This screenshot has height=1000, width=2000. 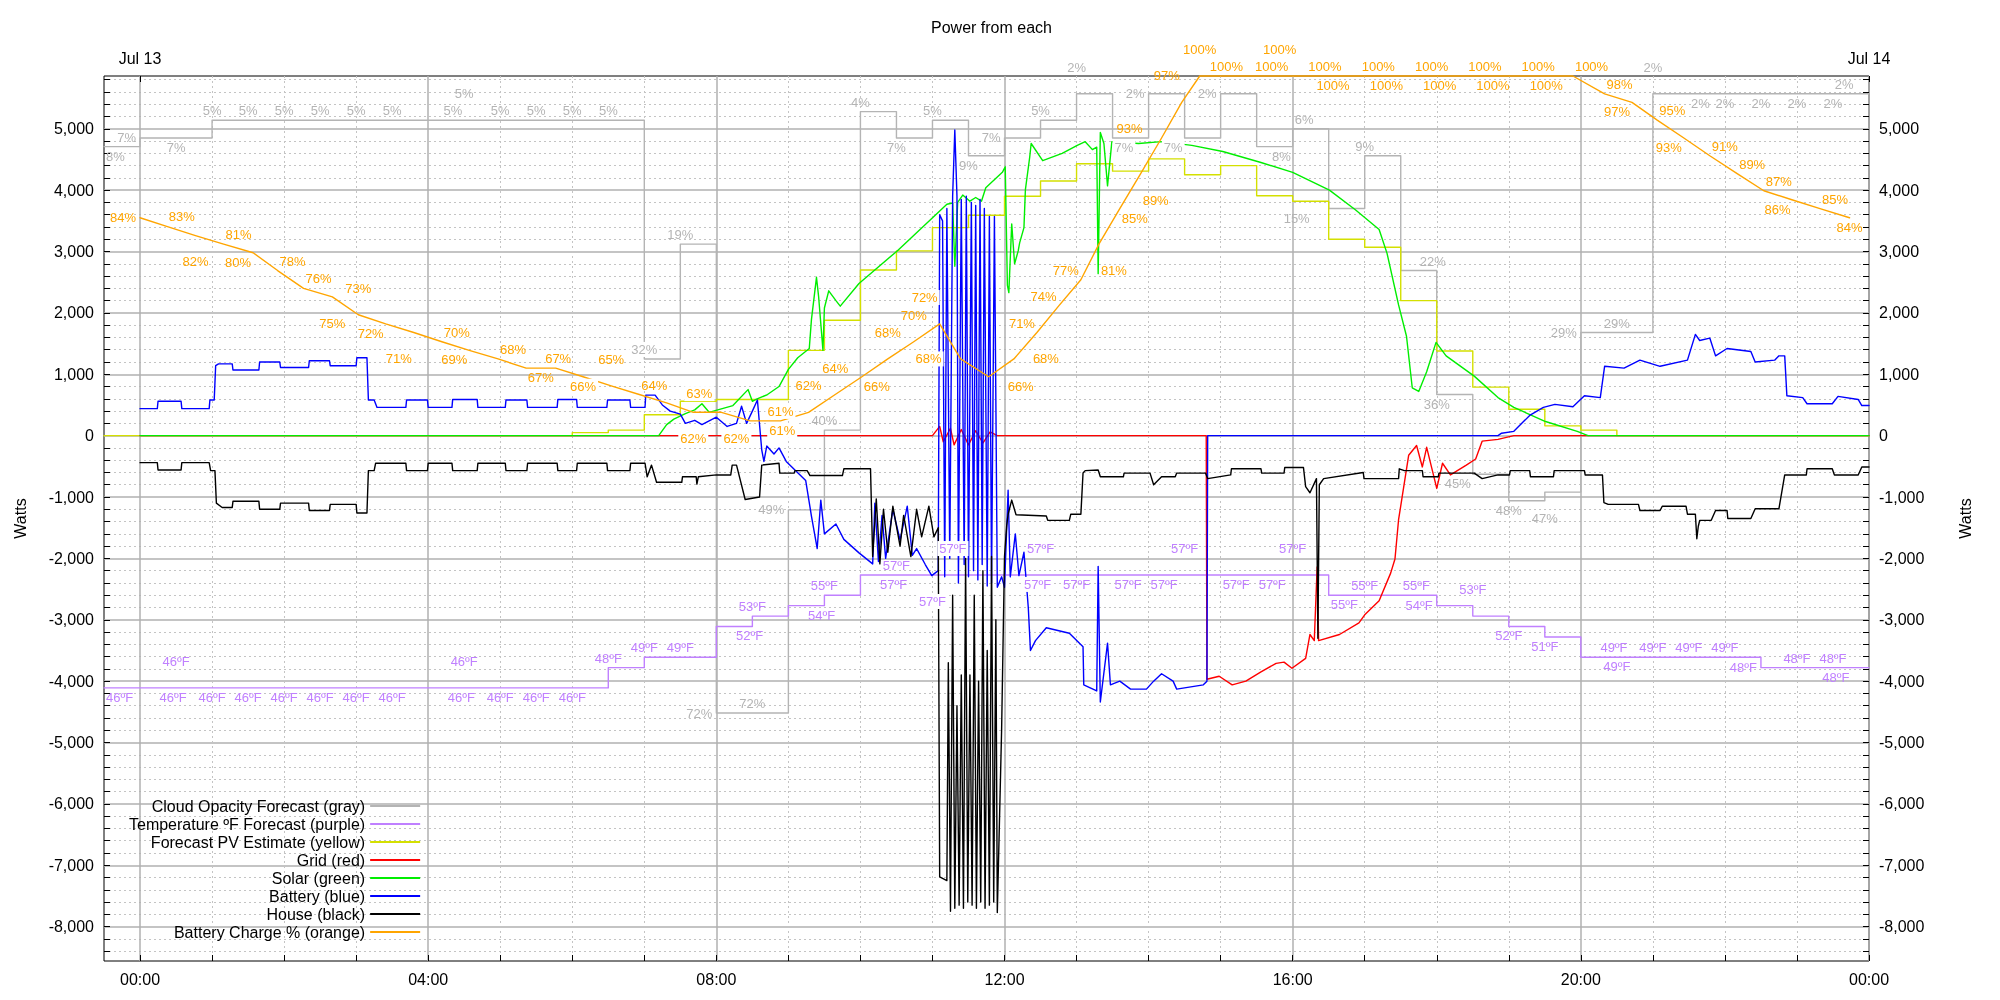 I want to click on annotation: 4%, so click(x=861, y=102).